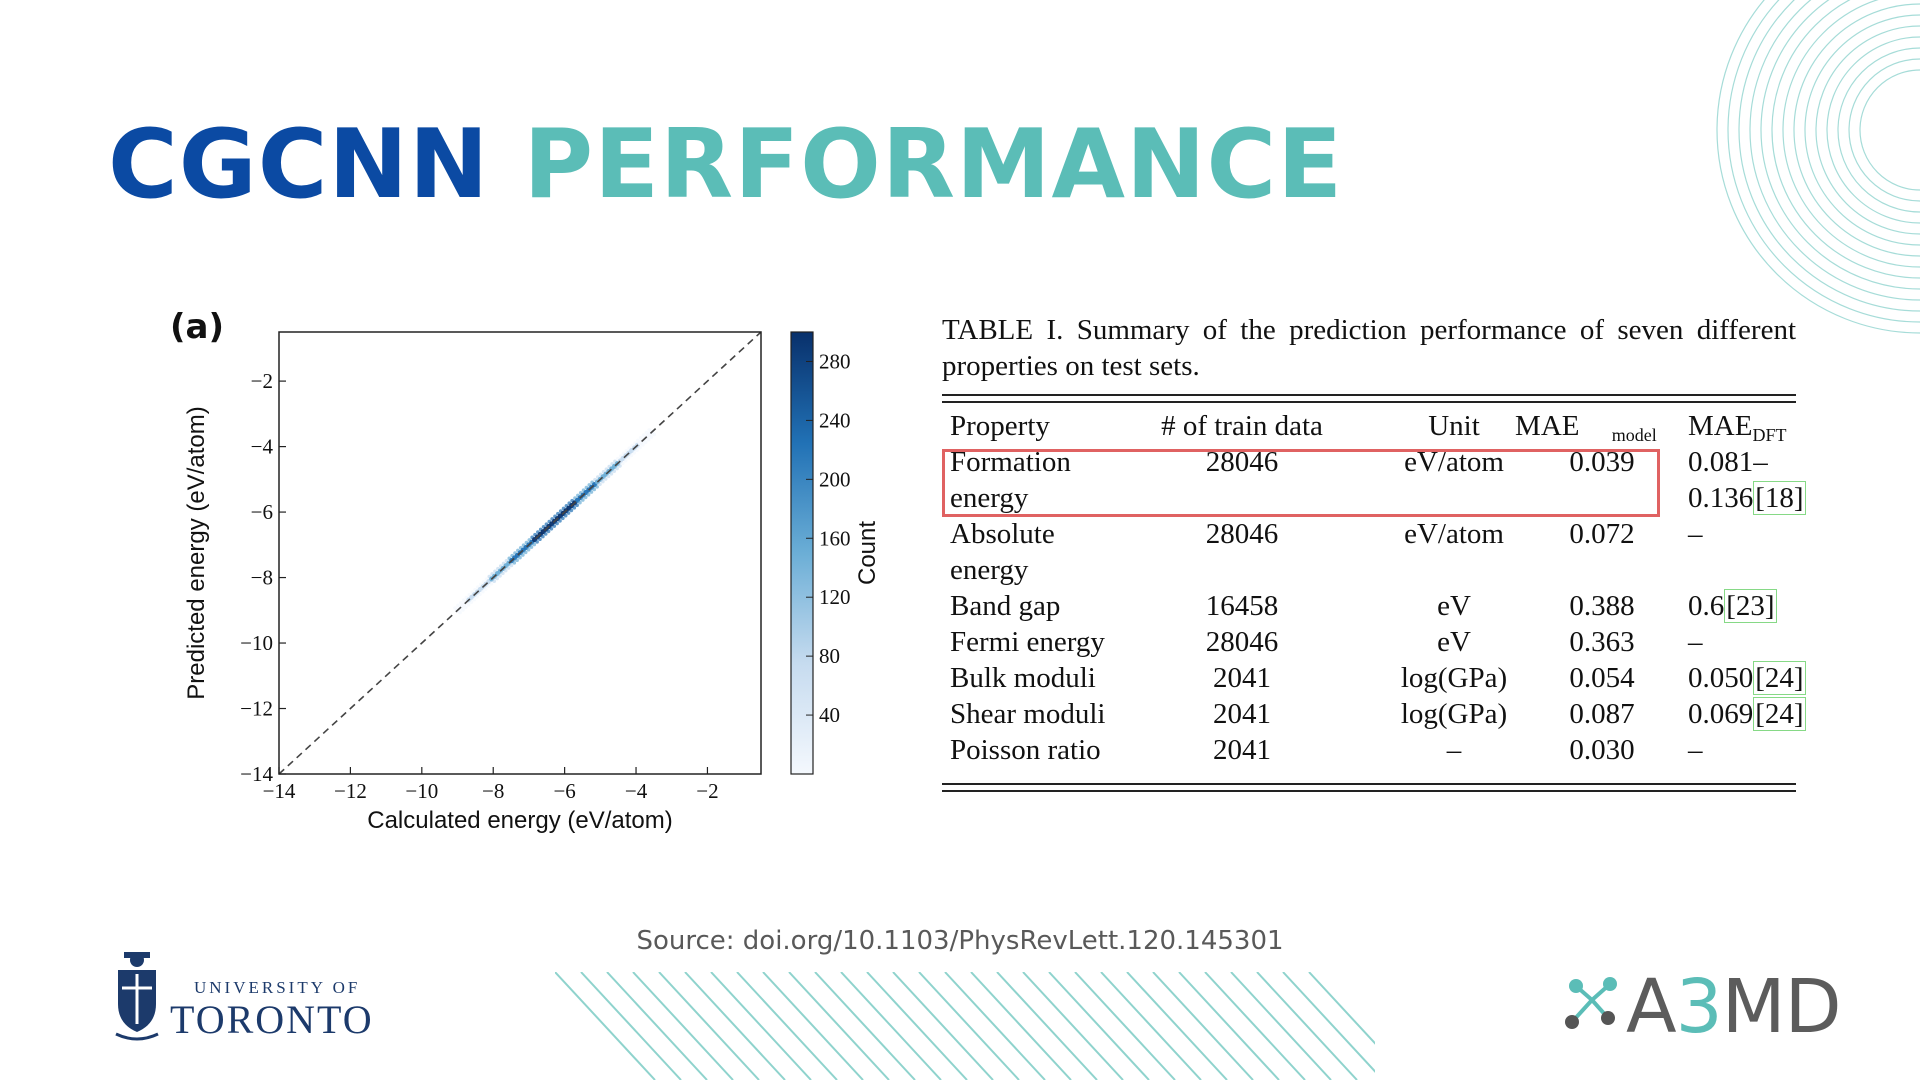  I want to click on cell-property: Absolute, so click(1002, 534).